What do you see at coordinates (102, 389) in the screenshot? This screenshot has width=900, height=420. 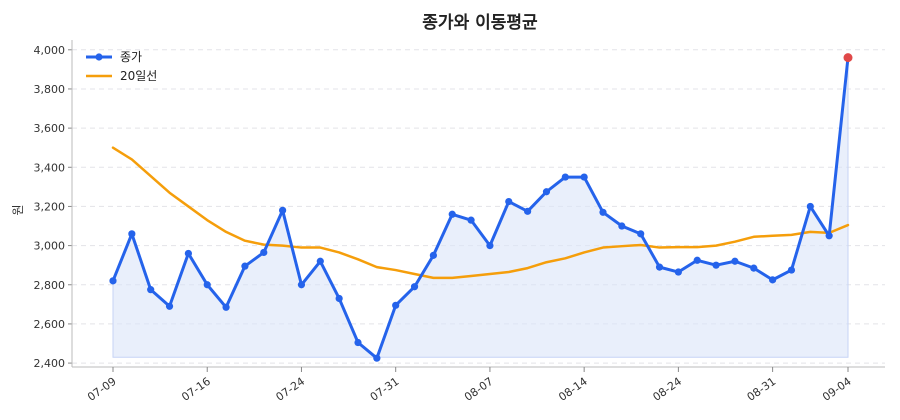 I see `x-tick-label: 07-09` at bounding box center [102, 389].